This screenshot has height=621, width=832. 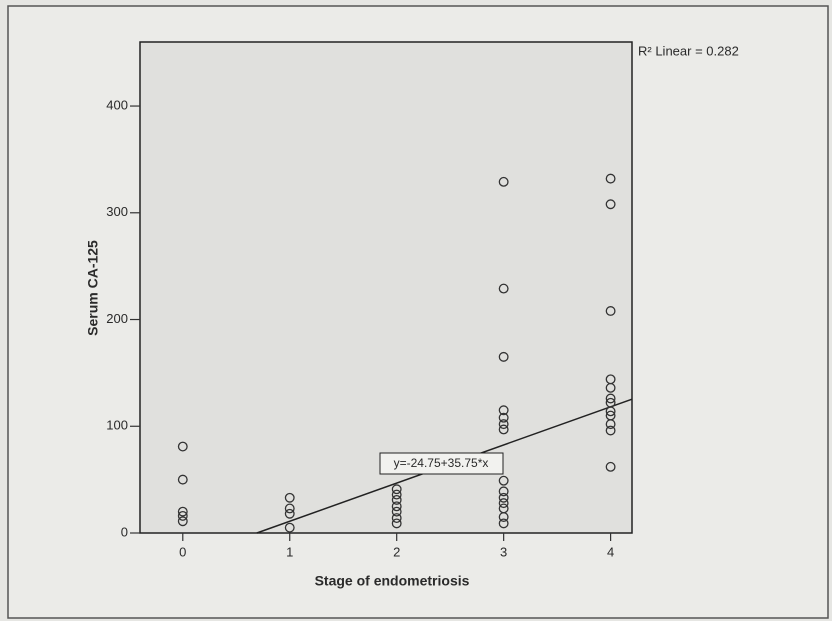 I want to click on x-tick-label: 2, so click(x=396, y=551).